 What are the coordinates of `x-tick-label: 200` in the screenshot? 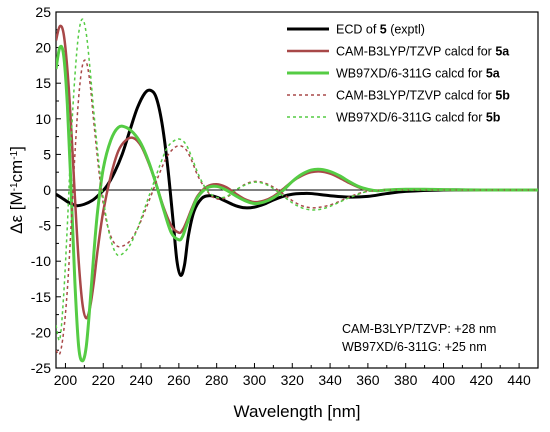 It's located at (66, 380).